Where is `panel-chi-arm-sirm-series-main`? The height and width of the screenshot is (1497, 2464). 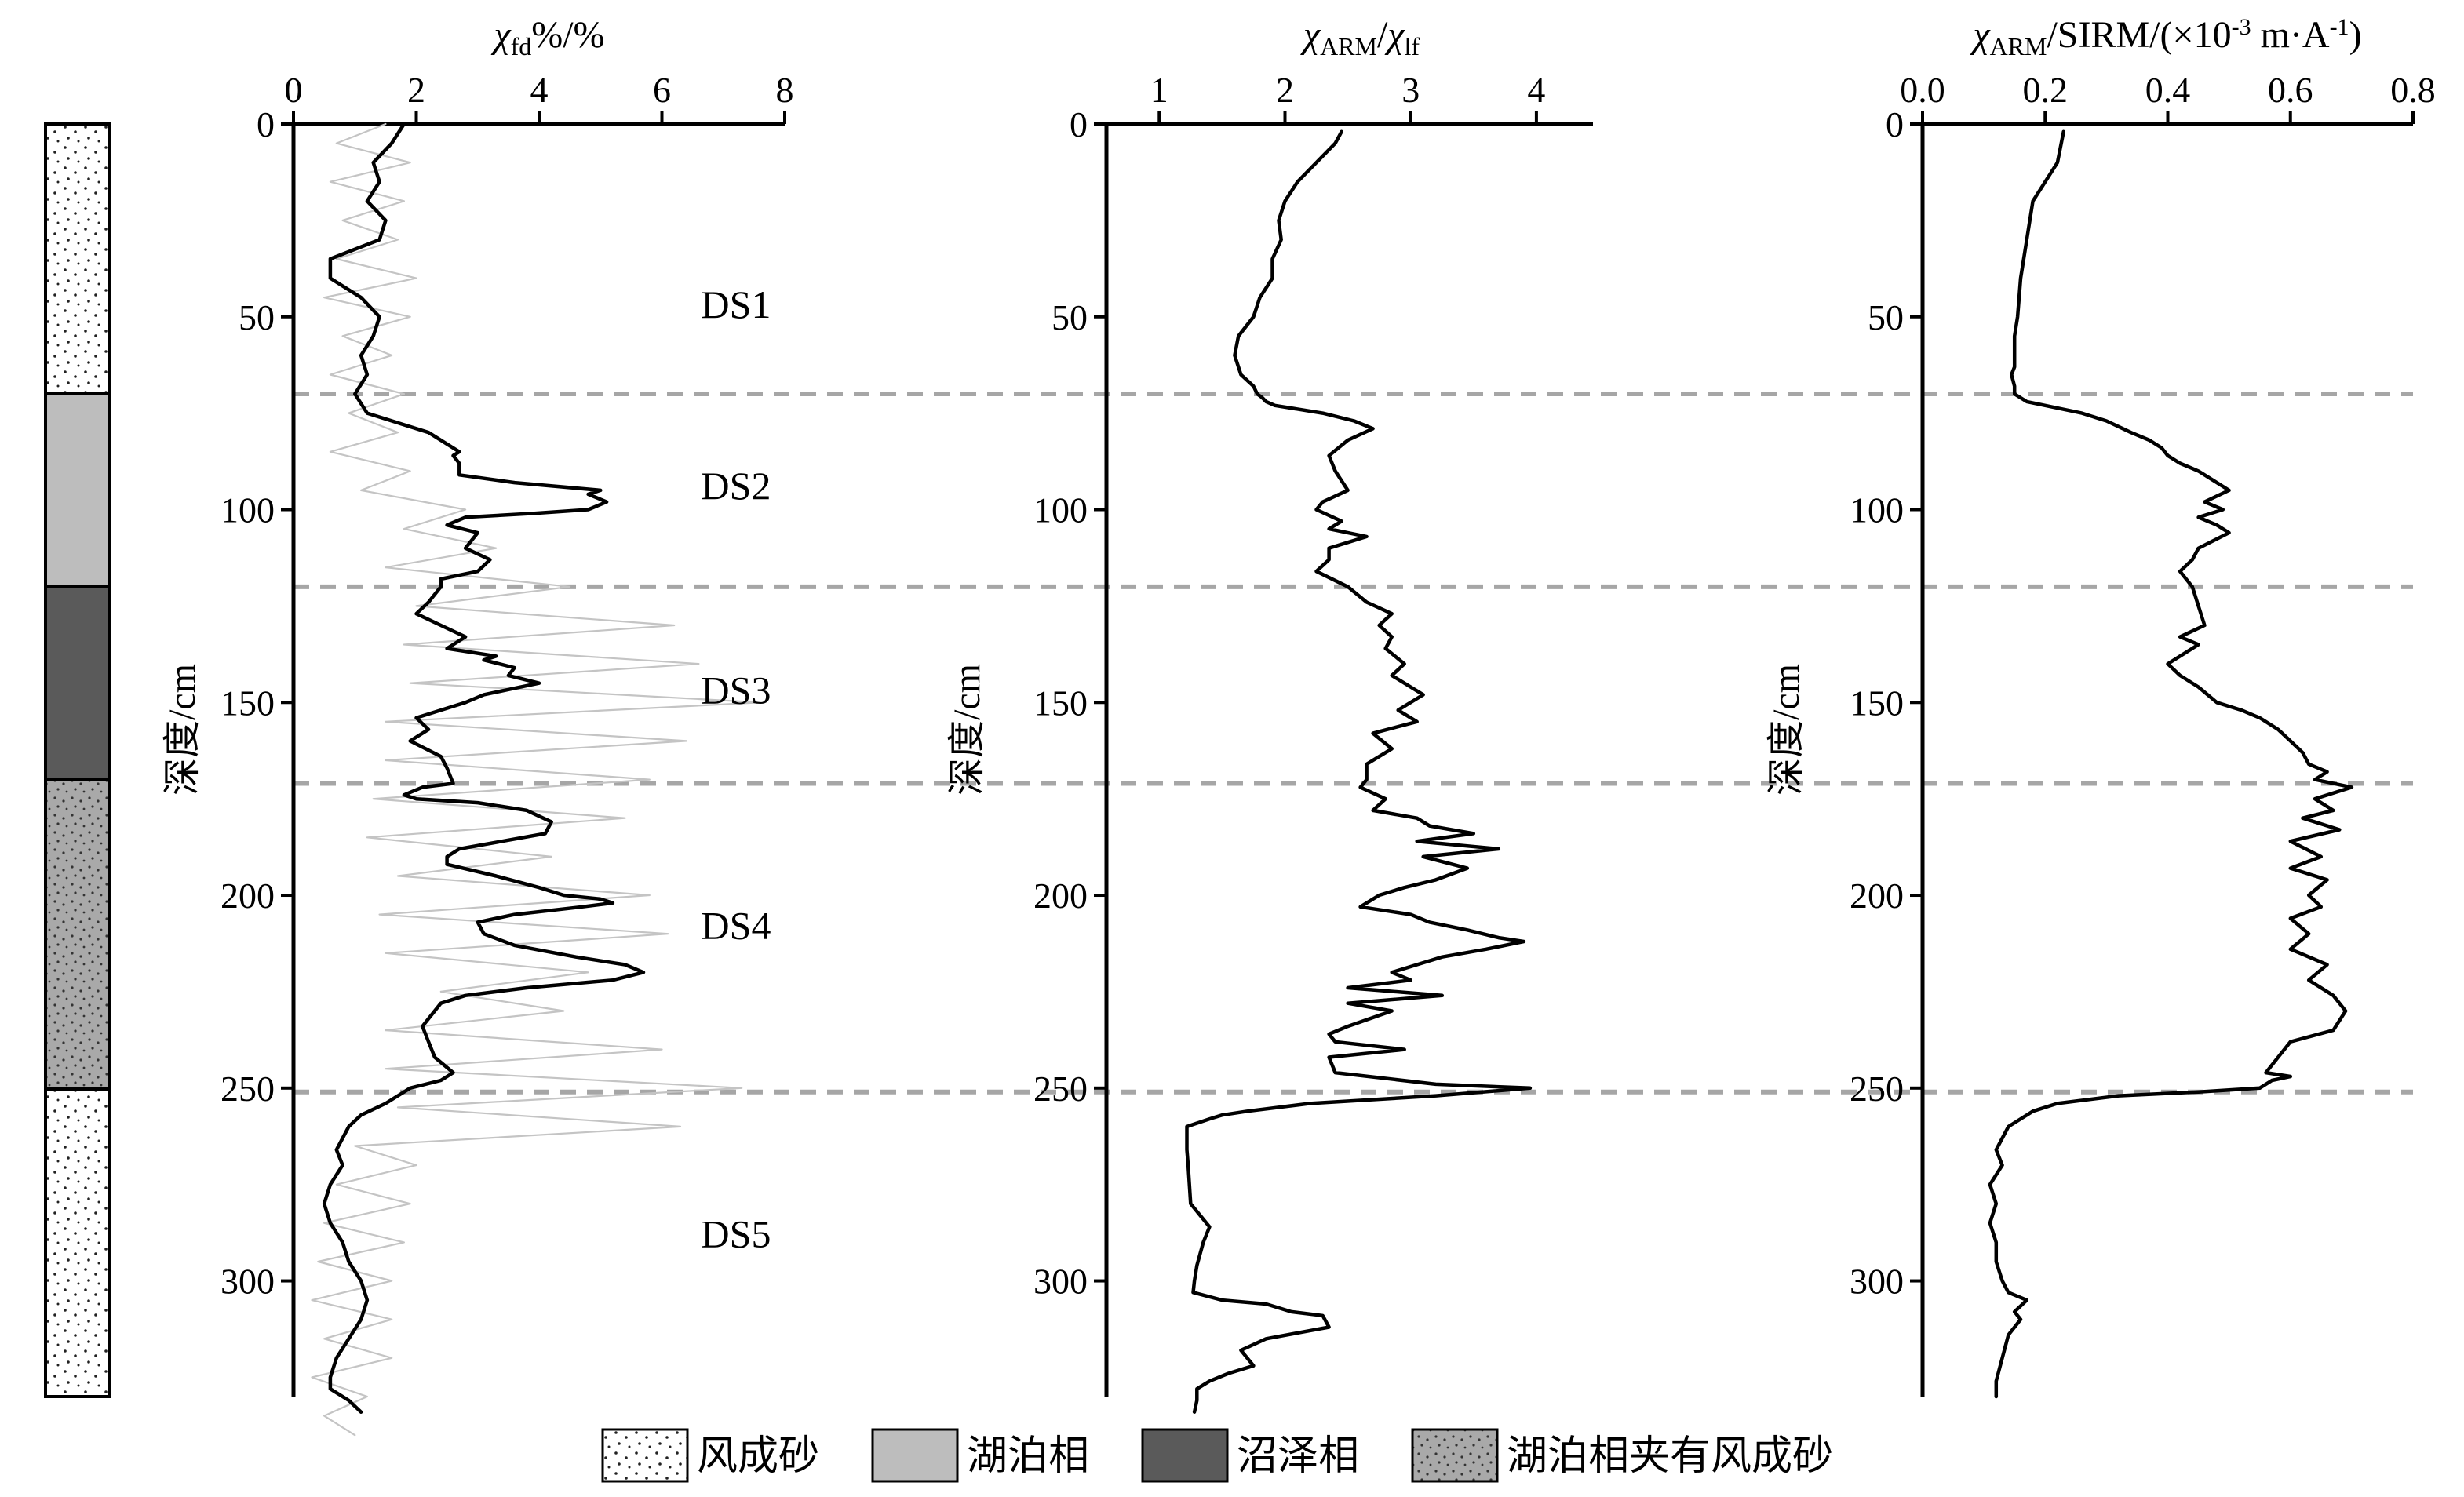 panel-chi-arm-sirm-series-main is located at coordinates (2171, 764).